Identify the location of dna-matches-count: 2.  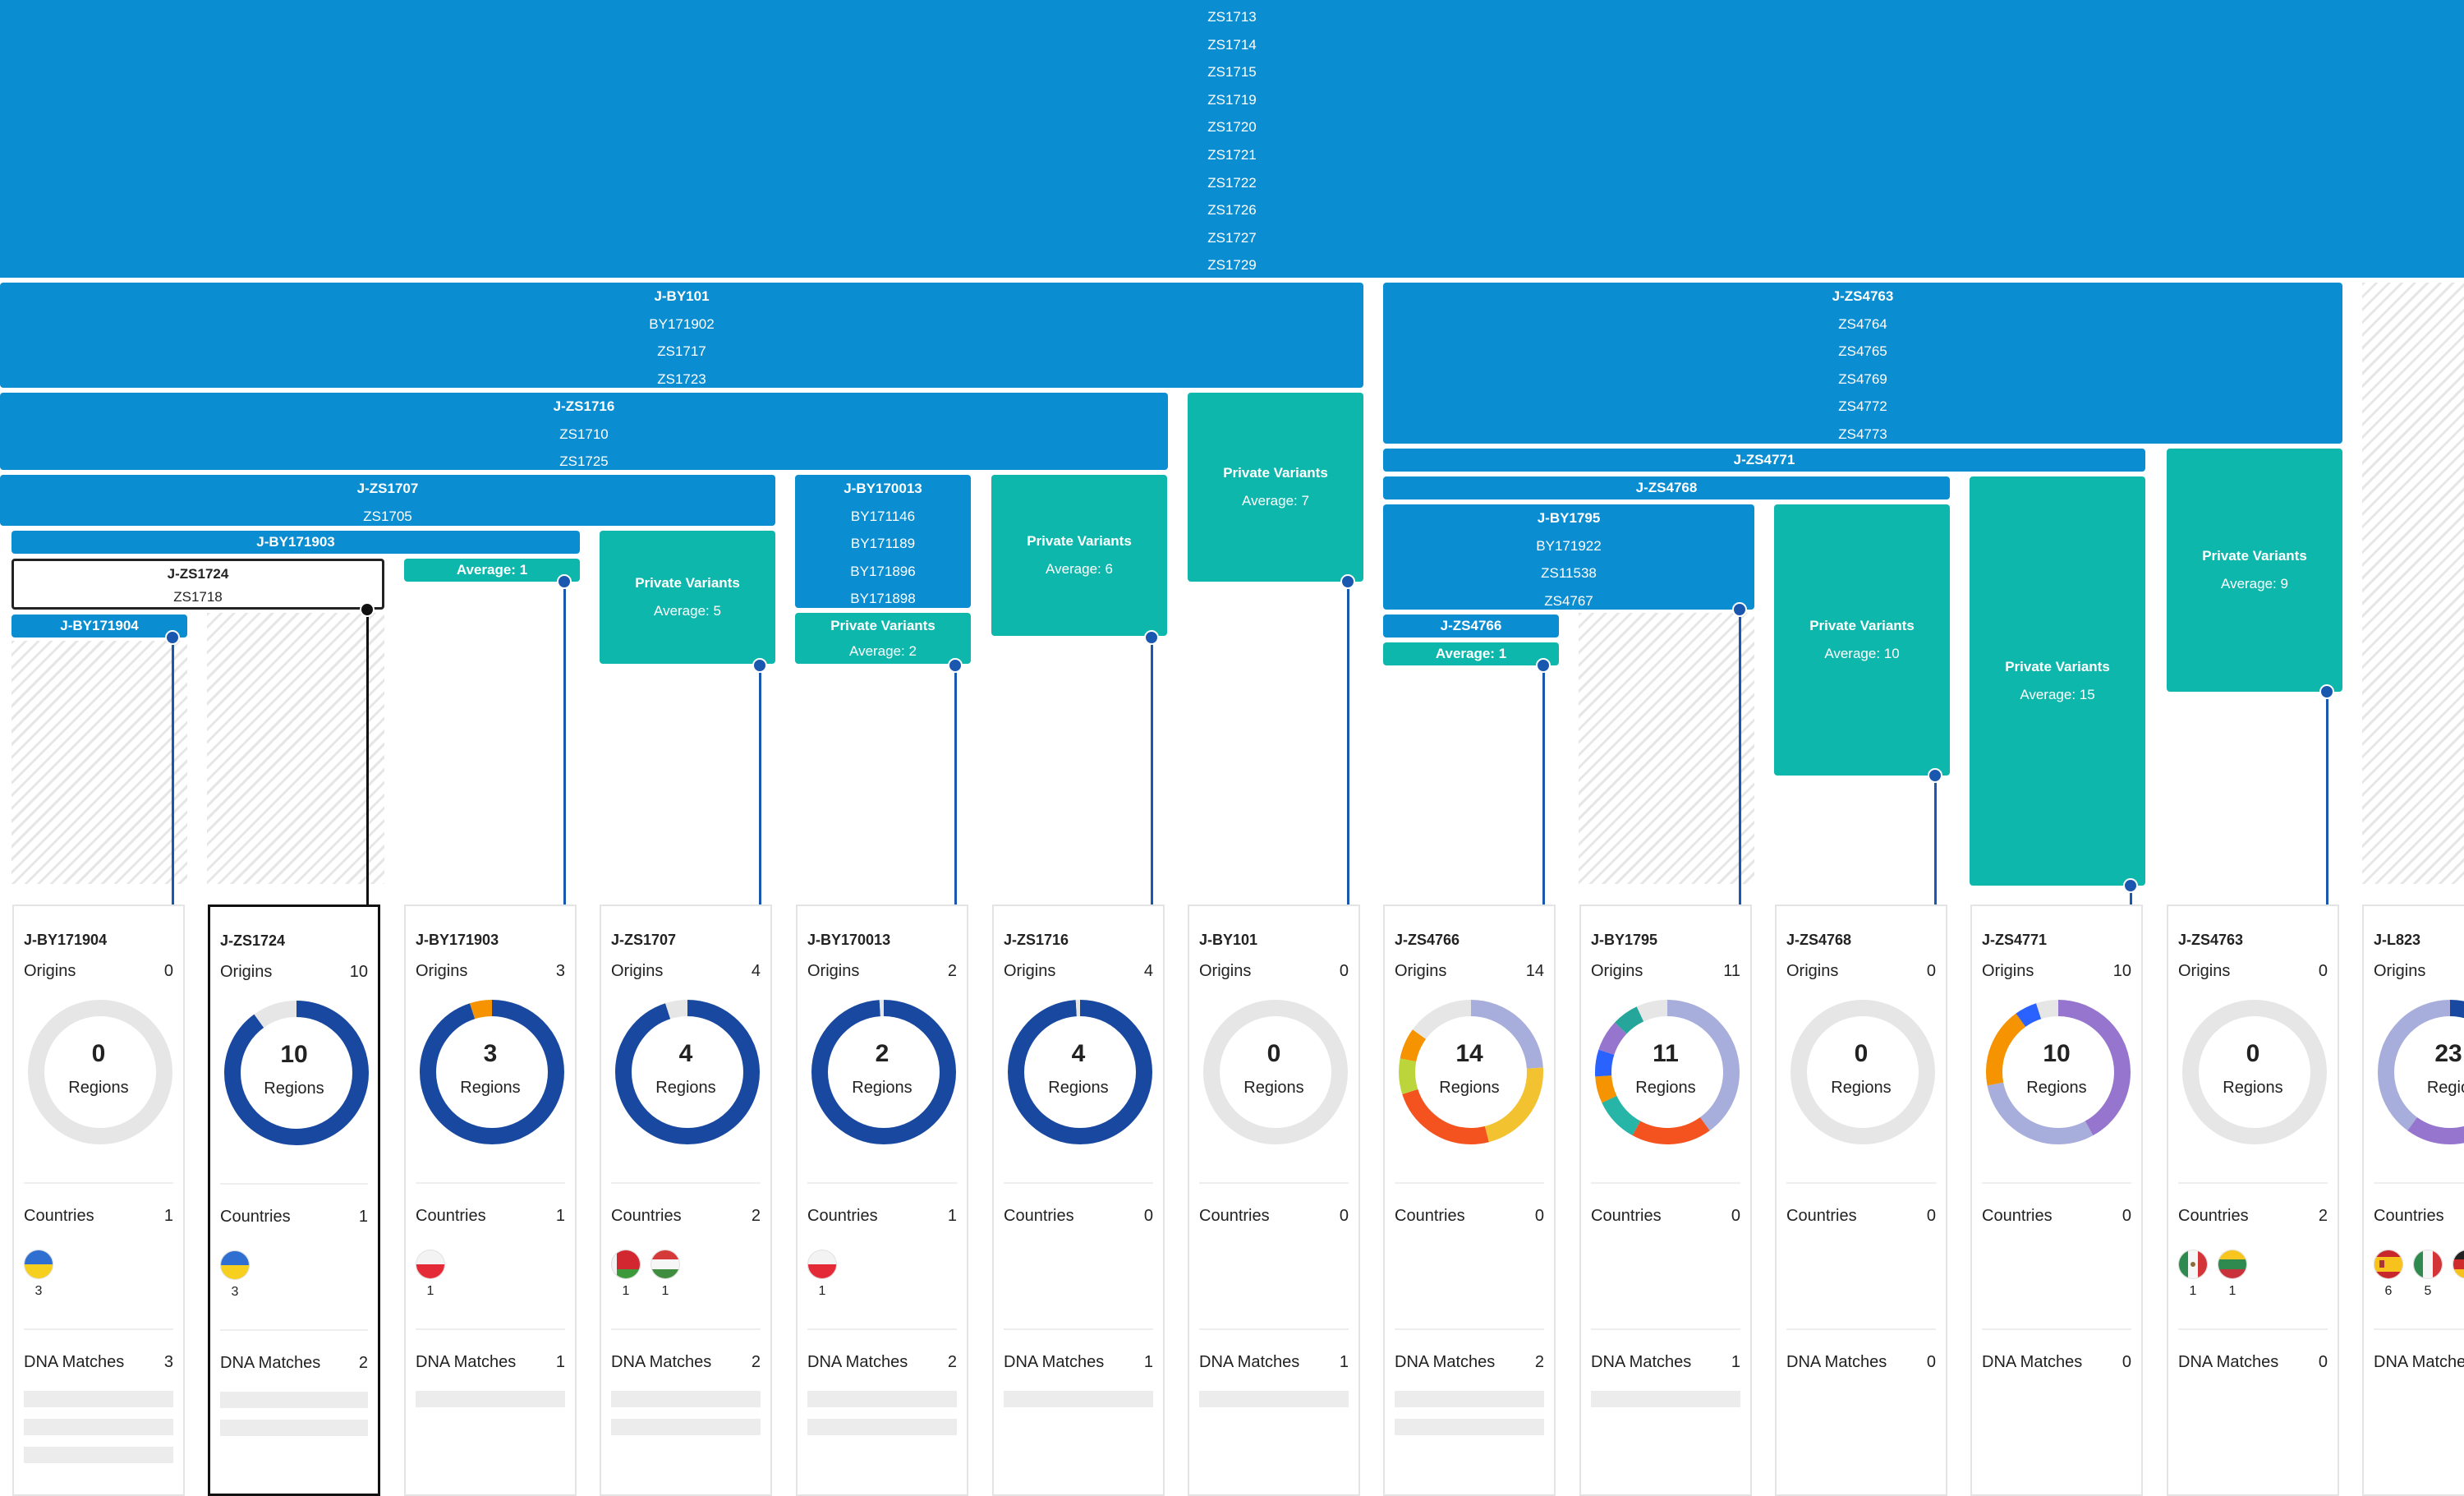
(363, 1363).